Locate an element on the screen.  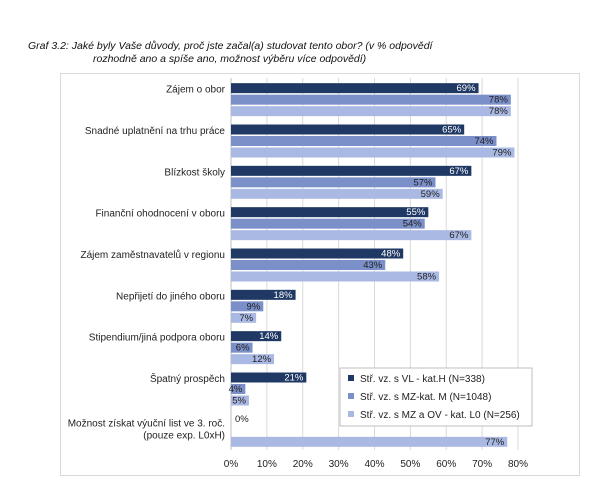
data-label: 48% is located at coordinates (391, 254).